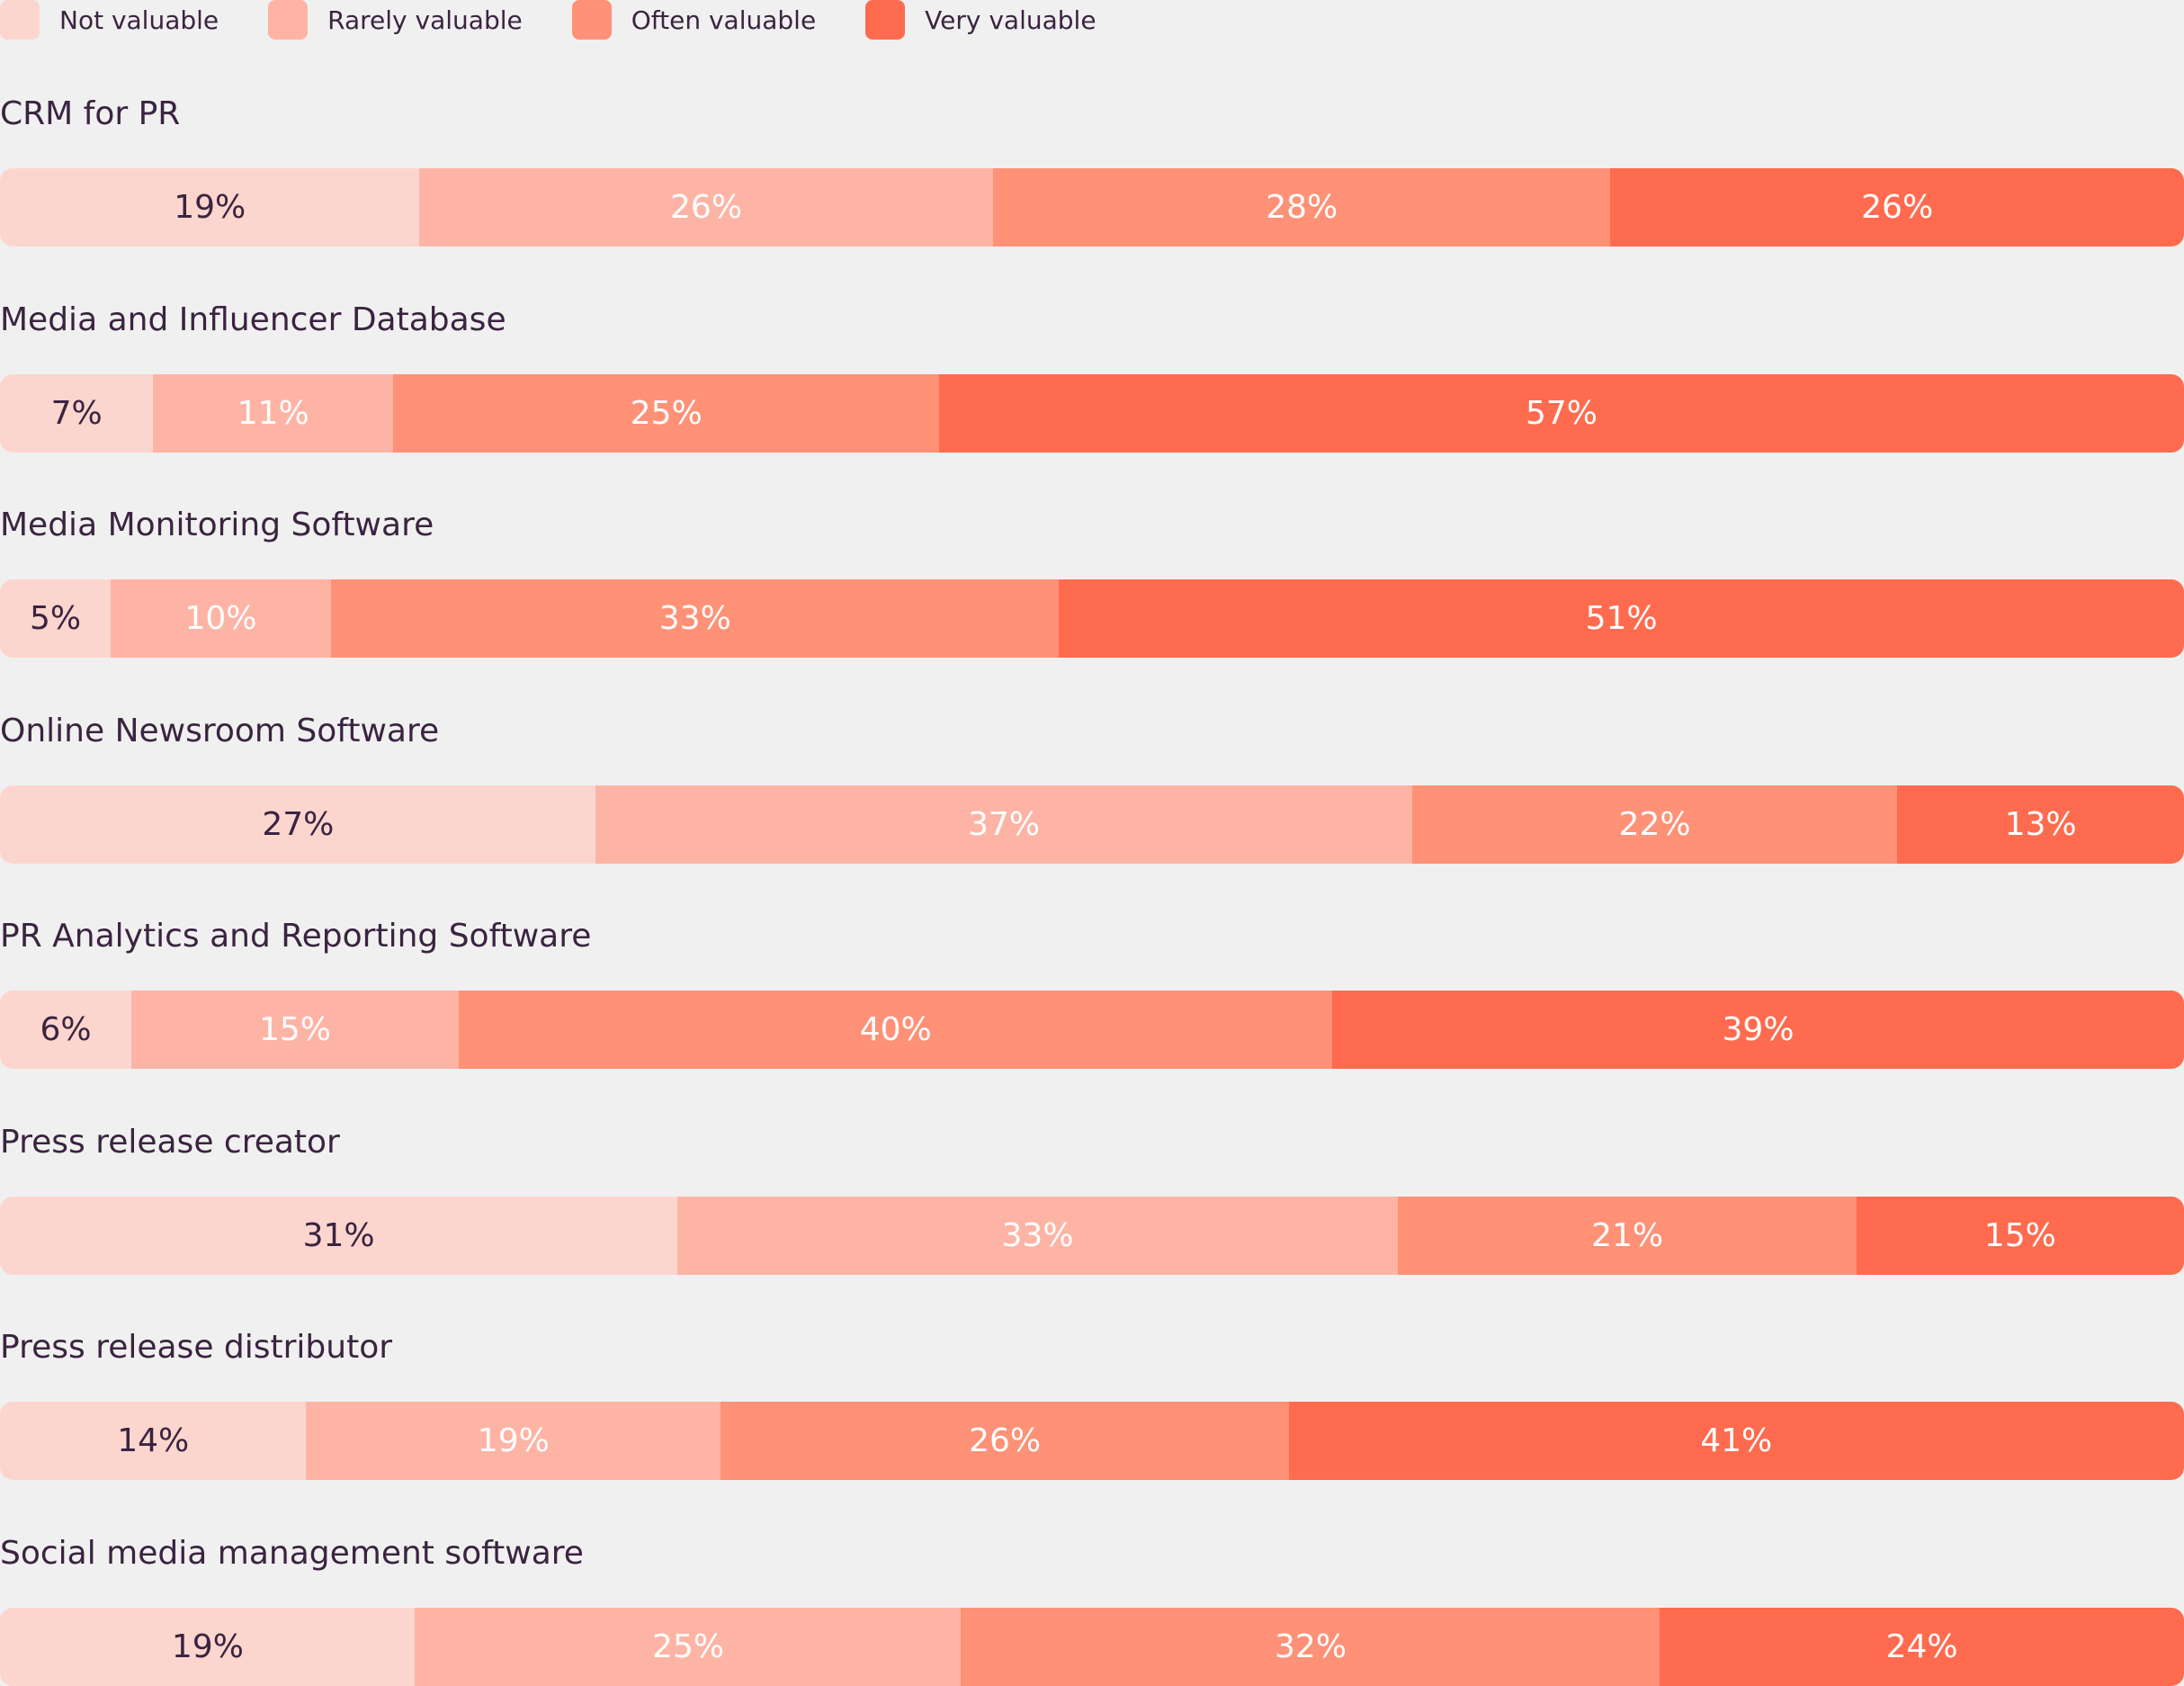 This screenshot has width=2184, height=1686. Describe the element at coordinates (724, 19) in the screenshot. I see `legend-label: Often valuable` at that location.